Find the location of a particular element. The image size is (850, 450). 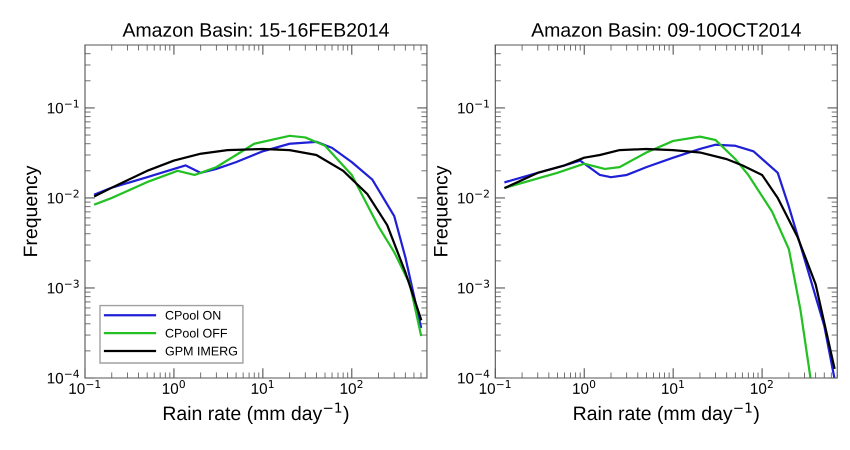

chart-title: Amazon Basin: 09-10OCT2014 is located at coordinates (666, 29).